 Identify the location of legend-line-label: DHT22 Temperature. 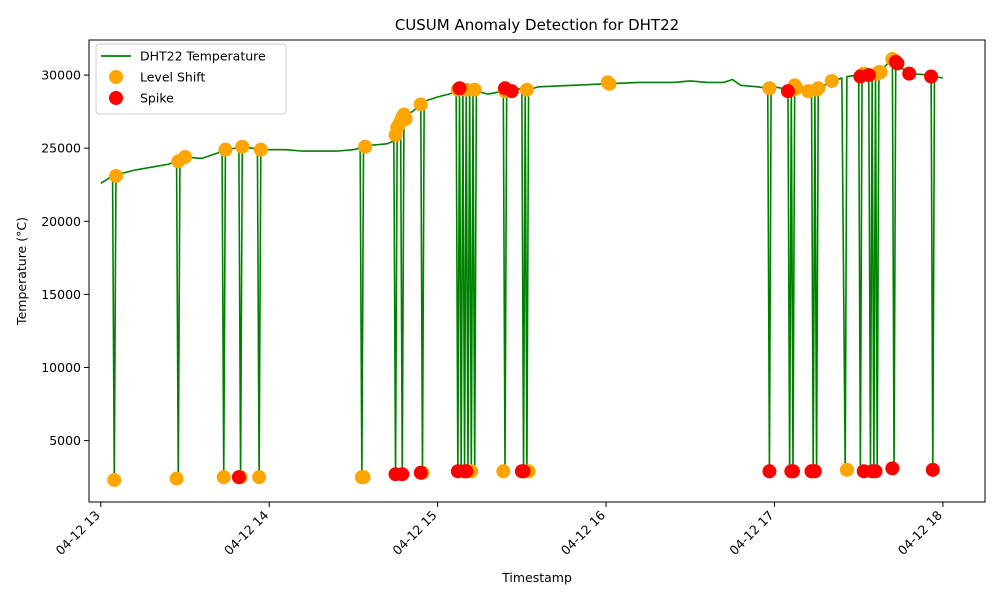
(203, 56).